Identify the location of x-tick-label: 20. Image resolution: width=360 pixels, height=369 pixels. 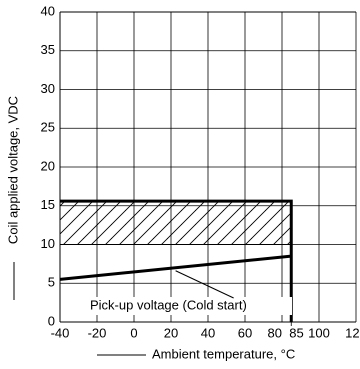
(171, 332).